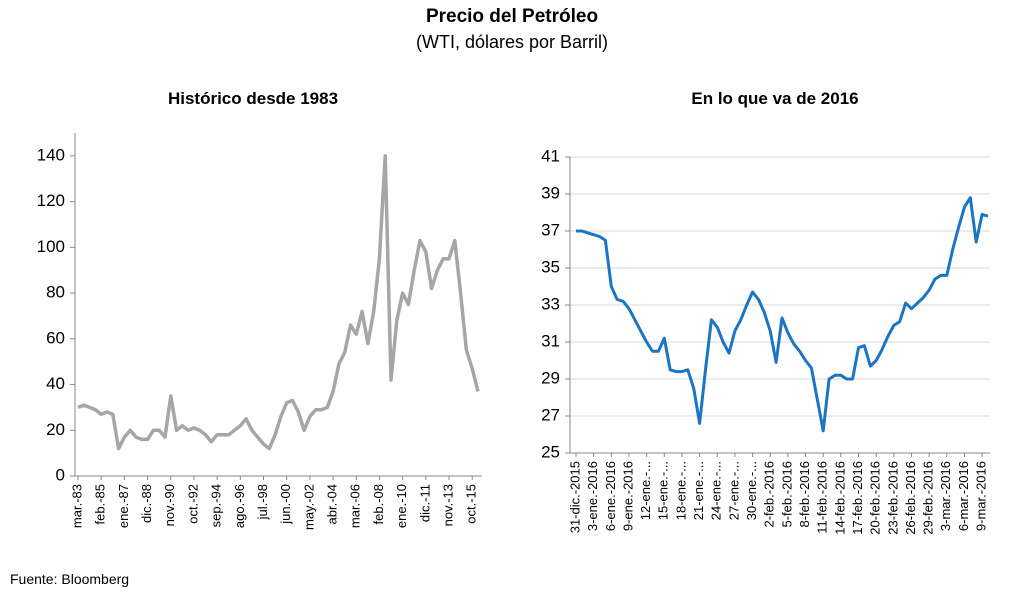 Image resolution: width=1024 pixels, height=602 pixels. What do you see at coordinates (378, 504) in the screenshot?
I see `x-tick-label: feb.-08` at bounding box center [378, 504].